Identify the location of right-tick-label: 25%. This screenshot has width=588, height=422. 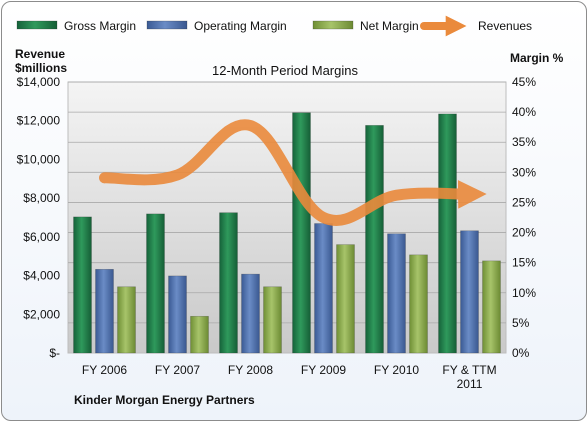
(524, 202).